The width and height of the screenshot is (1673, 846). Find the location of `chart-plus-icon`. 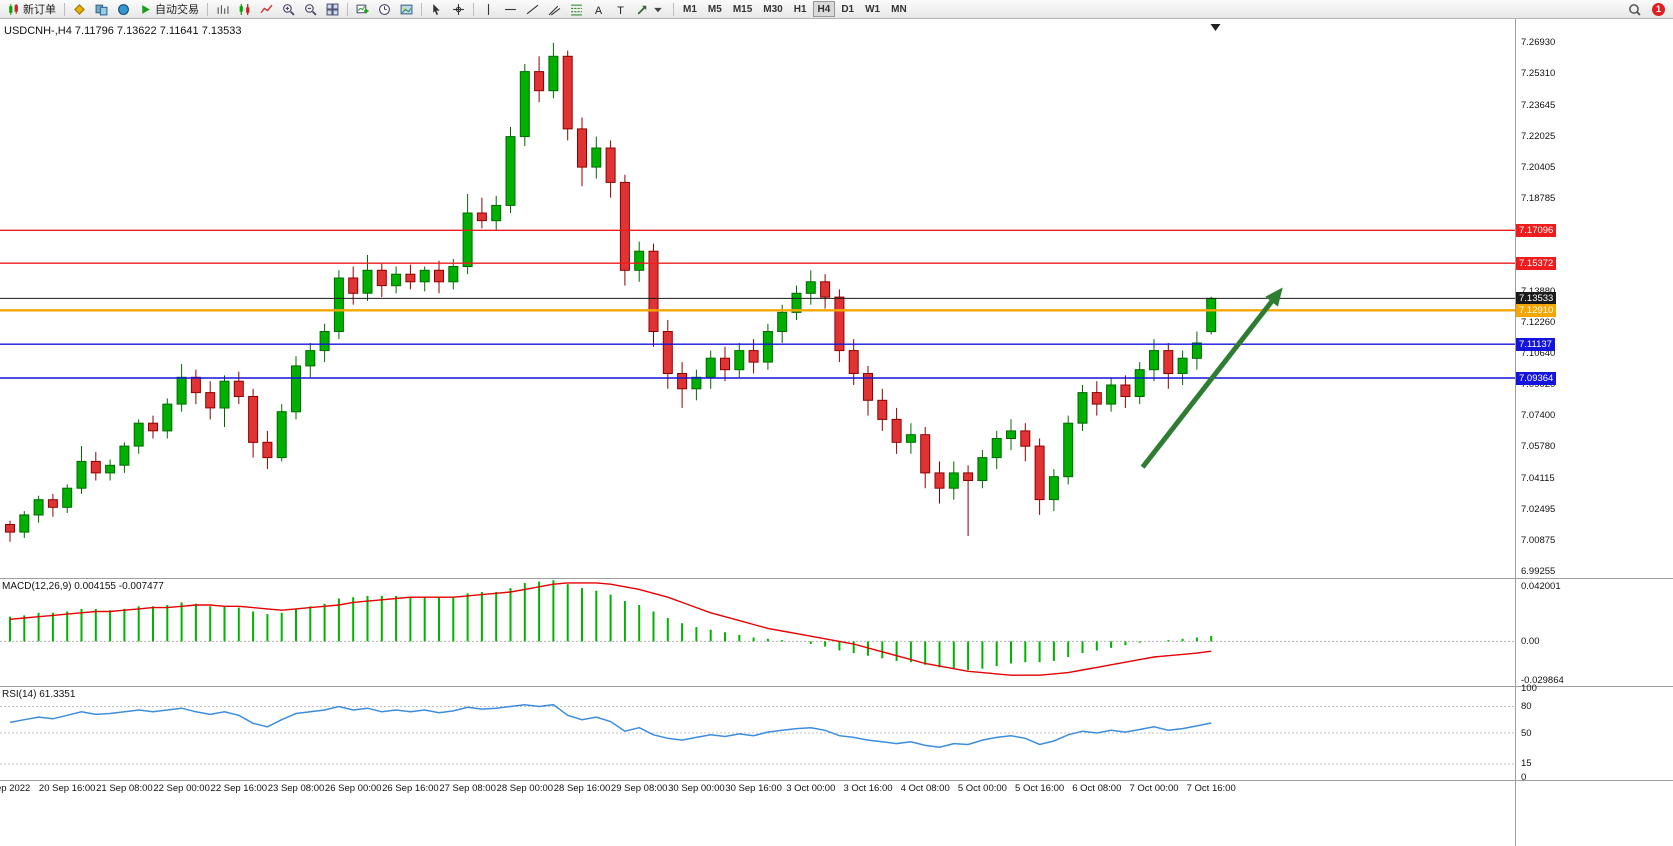

chart-plus-icon is located at coordinates (362, 9).